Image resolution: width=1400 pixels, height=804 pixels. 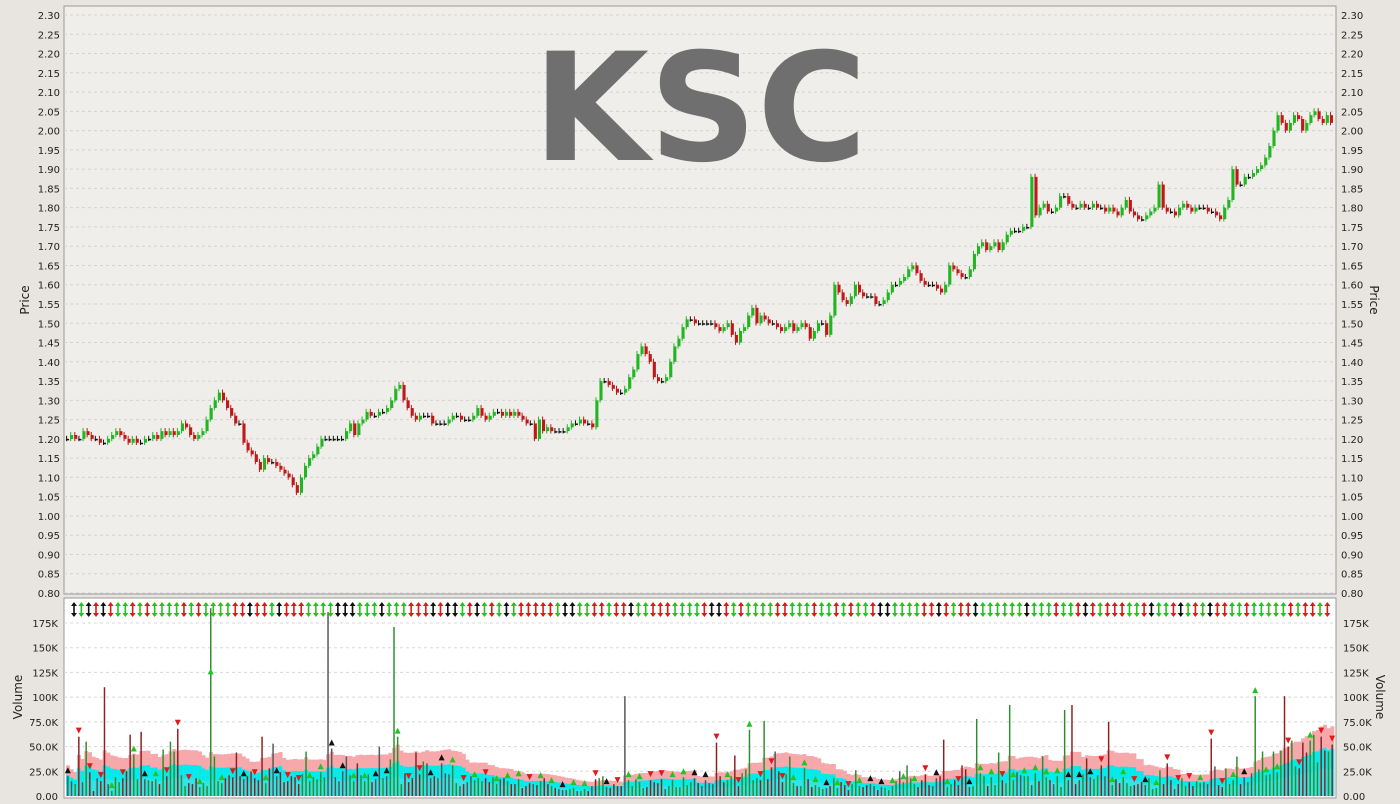 I want to click on price-tick-label: 1.10, so click(x=49, y=478).